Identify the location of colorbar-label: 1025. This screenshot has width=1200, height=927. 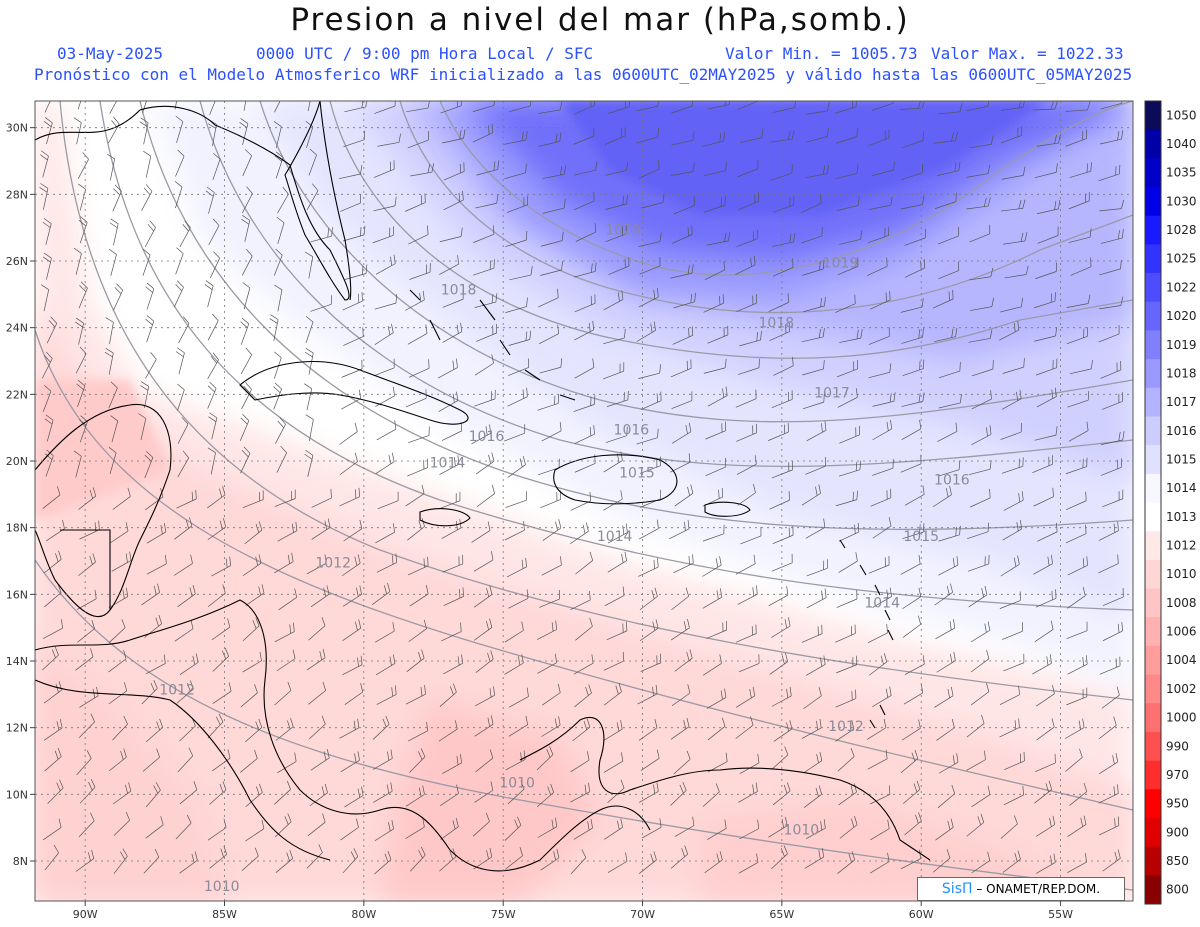
(1181, 259).